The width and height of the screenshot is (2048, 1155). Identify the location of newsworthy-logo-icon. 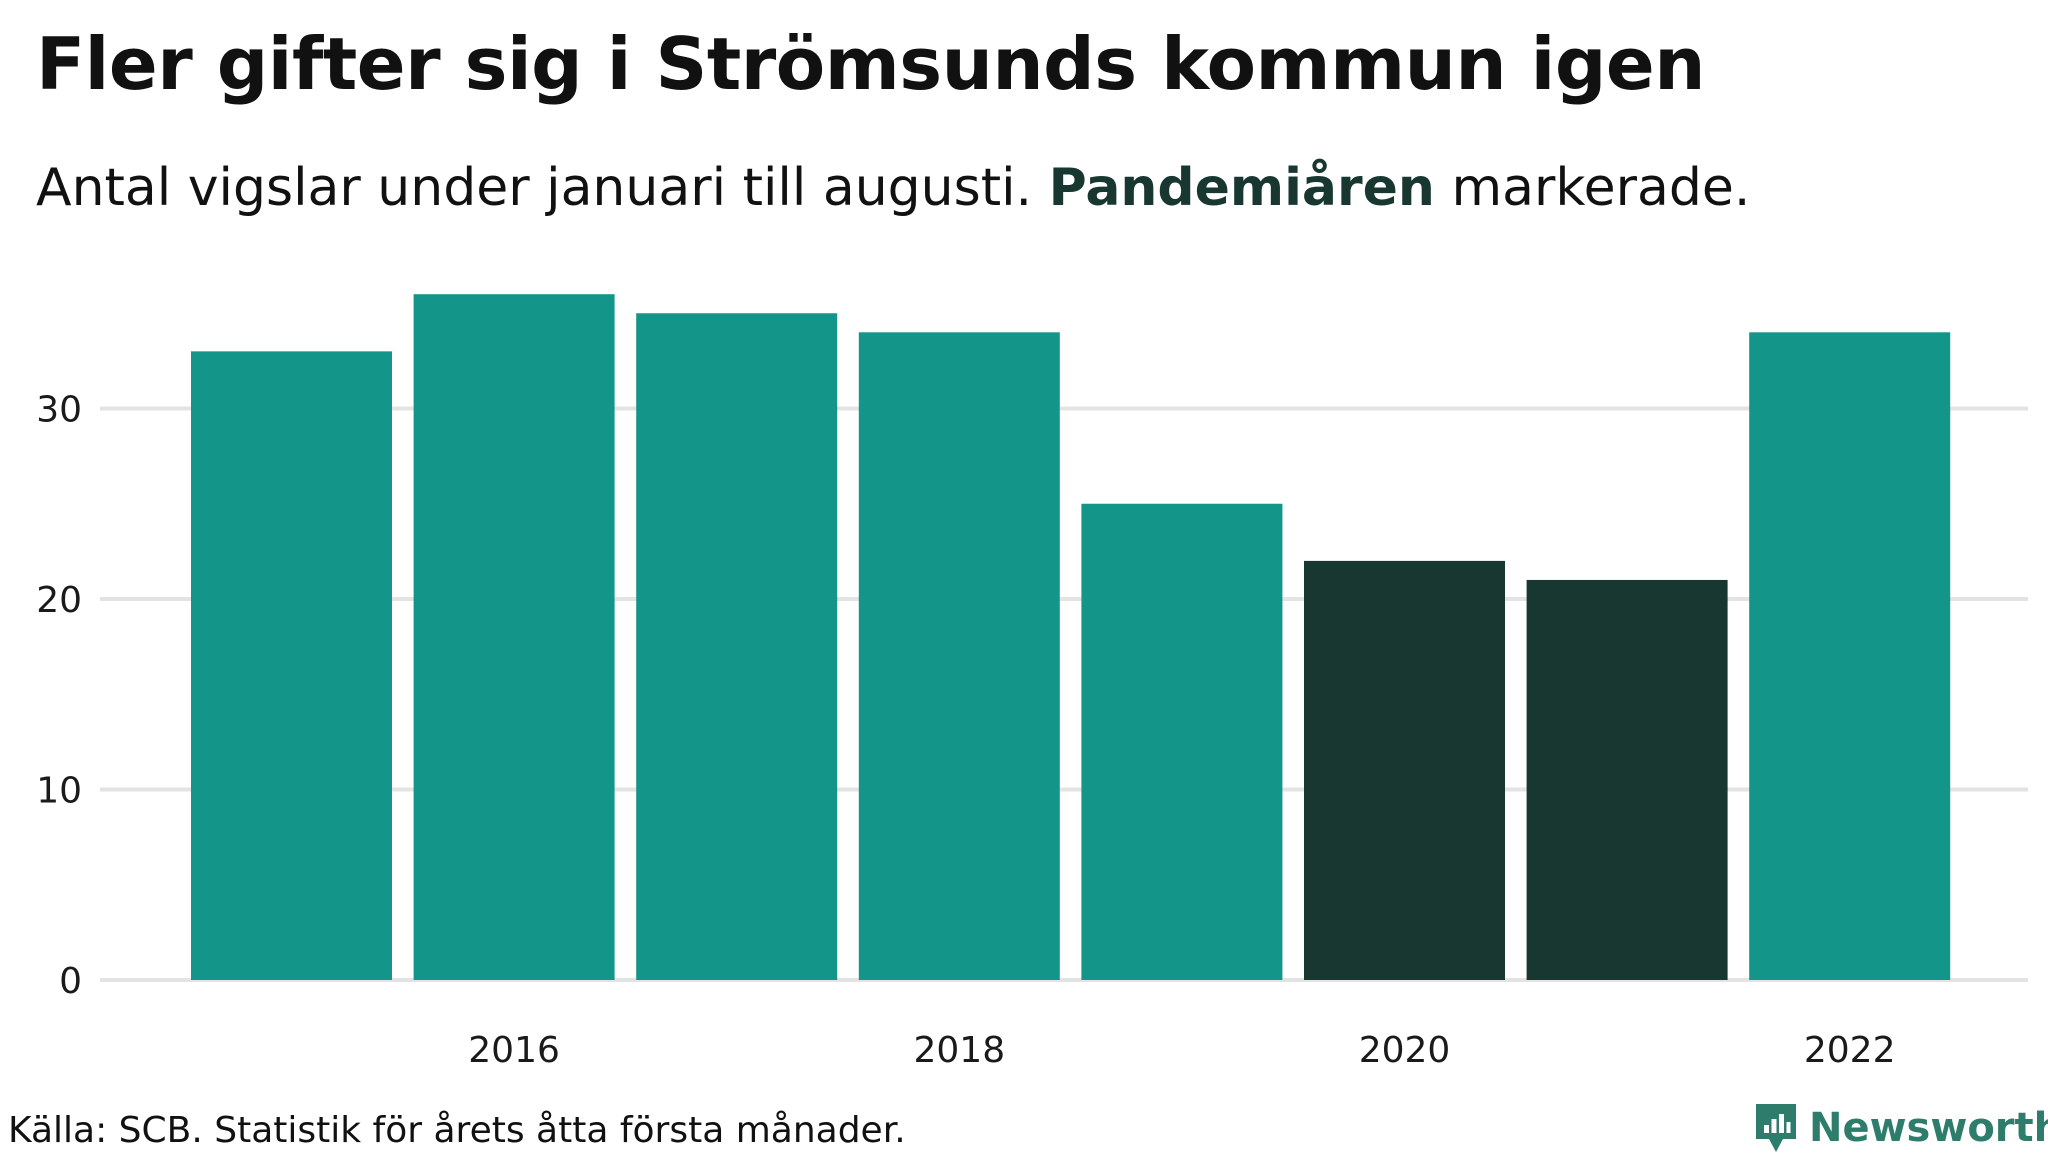
(1776, 1128).